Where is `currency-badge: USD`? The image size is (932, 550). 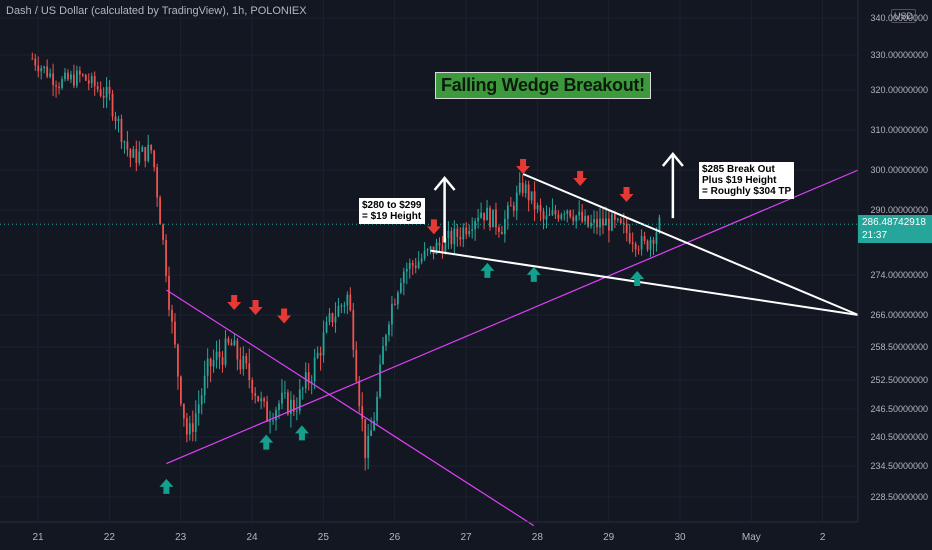 currency-badge: USD is located at coordinates (904, 16).